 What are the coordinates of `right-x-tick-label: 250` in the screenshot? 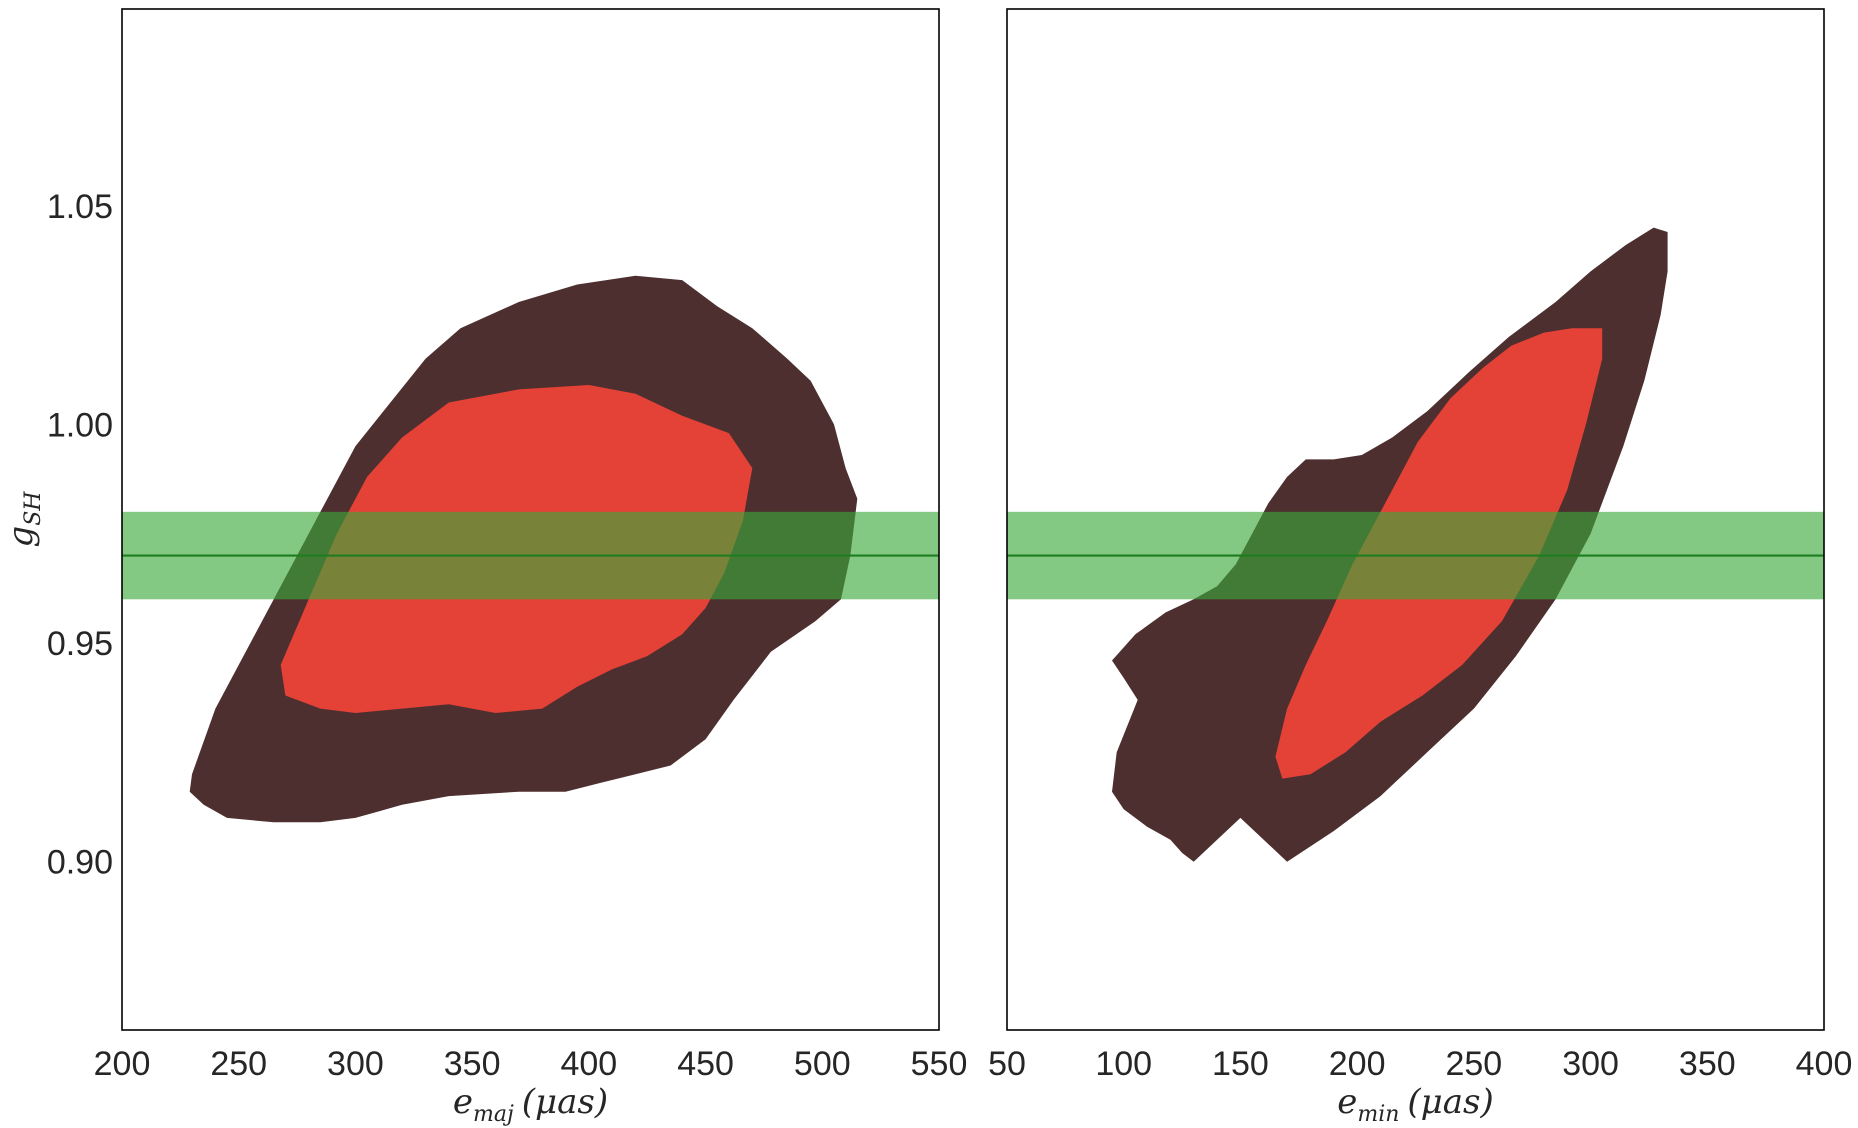 It's located at (1473, 1064).